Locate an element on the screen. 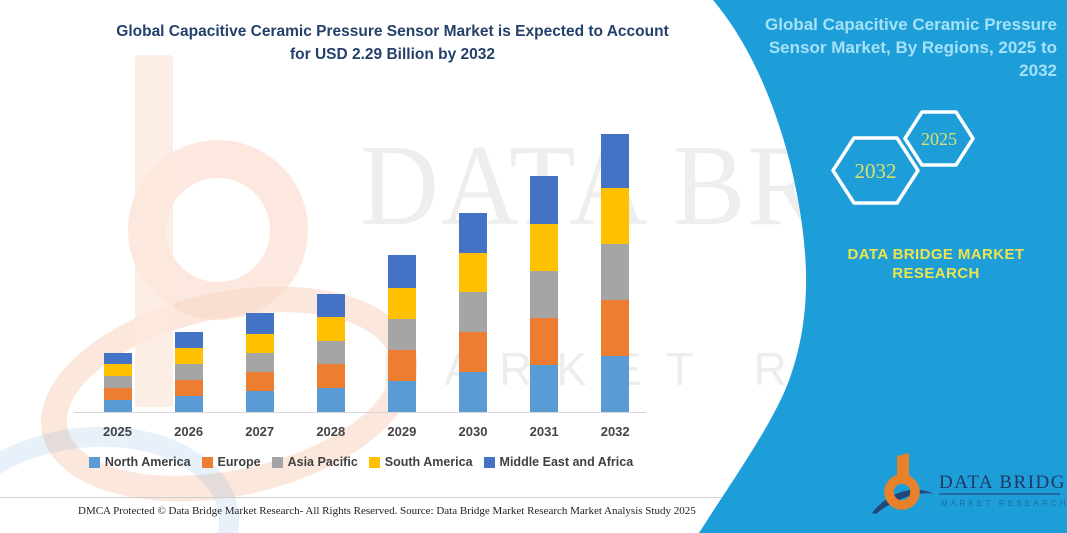 Image resolution: width=1067 pixels, height=533 pixels. logo-wordmark: DATA BRIDGE is located at coordinates (1003, 482).